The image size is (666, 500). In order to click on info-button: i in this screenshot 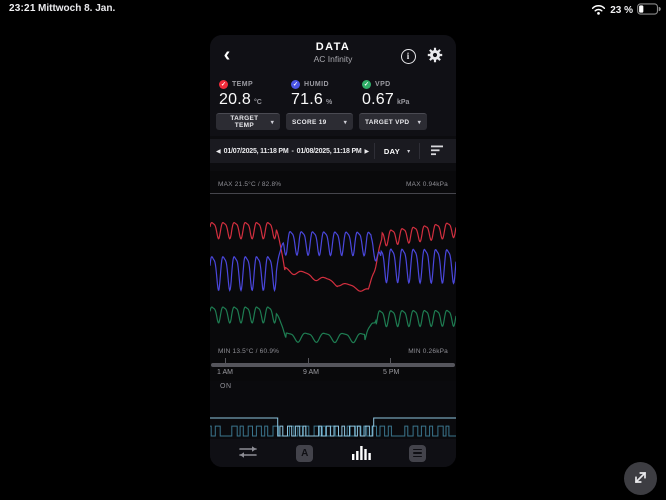, I will do `click(408, 56)`.